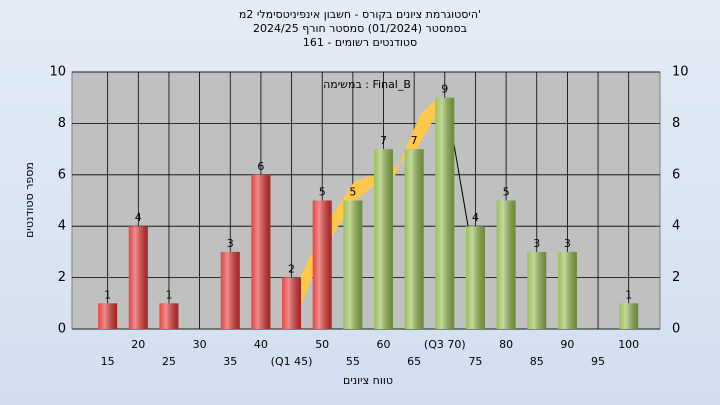 The image size is (720, 405). I want to click on x-tick-label: 50, so click(322, 344).